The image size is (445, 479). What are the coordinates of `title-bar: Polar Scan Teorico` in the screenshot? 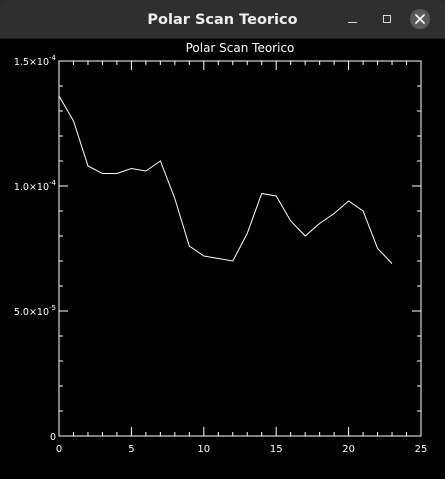 It's located at (222, 19).